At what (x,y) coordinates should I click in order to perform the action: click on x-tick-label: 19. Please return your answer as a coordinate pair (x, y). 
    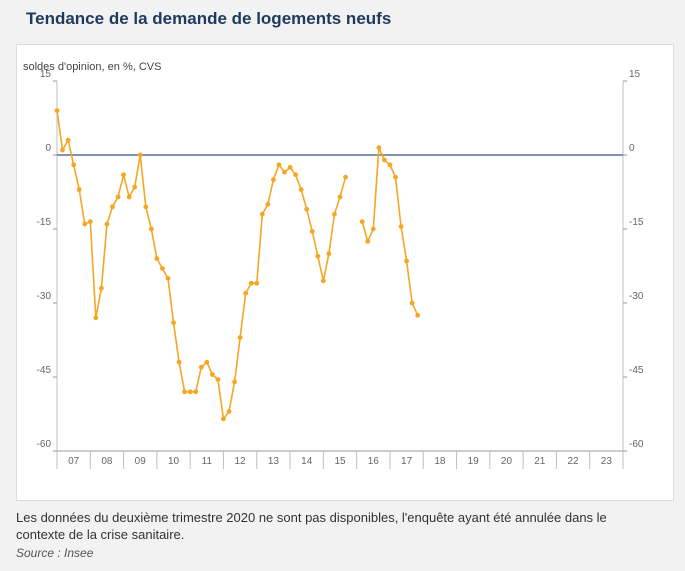
    Looking at the image, I should click on (474, 461).